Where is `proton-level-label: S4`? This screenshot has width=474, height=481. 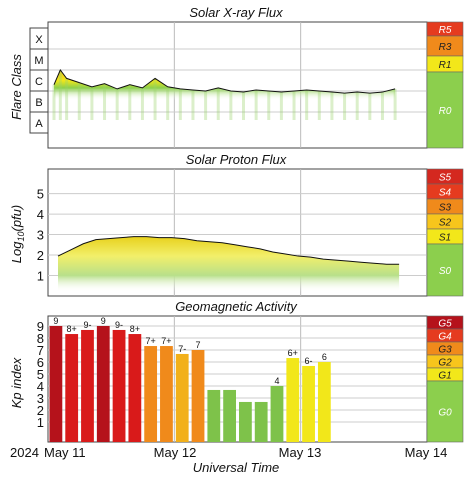
proton-level-label: S4 is located at coordinates (445, 193).